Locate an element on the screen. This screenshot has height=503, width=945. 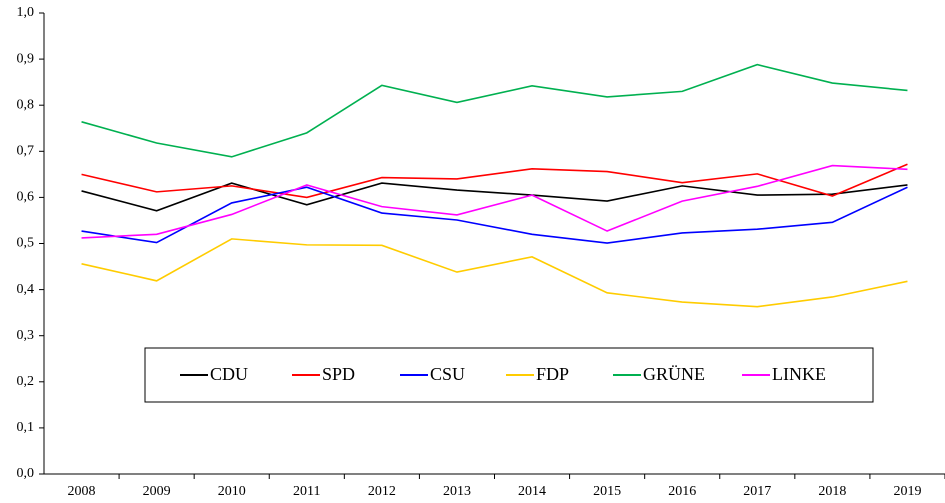
legend-label: CDU is located at coordinates (229, 374).